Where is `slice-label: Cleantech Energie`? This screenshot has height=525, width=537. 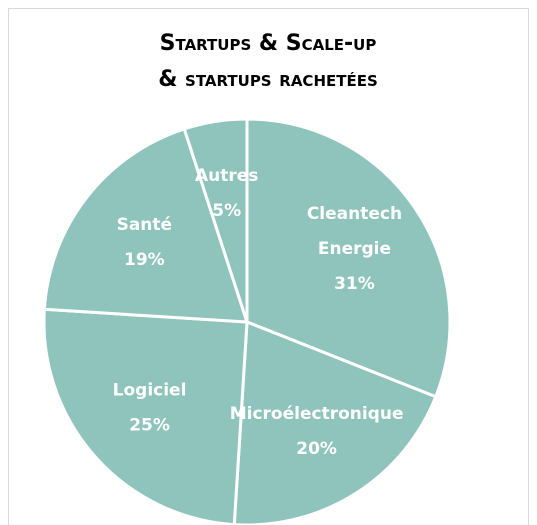
slice-label: Cleantech Energie is located at coordinates (354, 231).